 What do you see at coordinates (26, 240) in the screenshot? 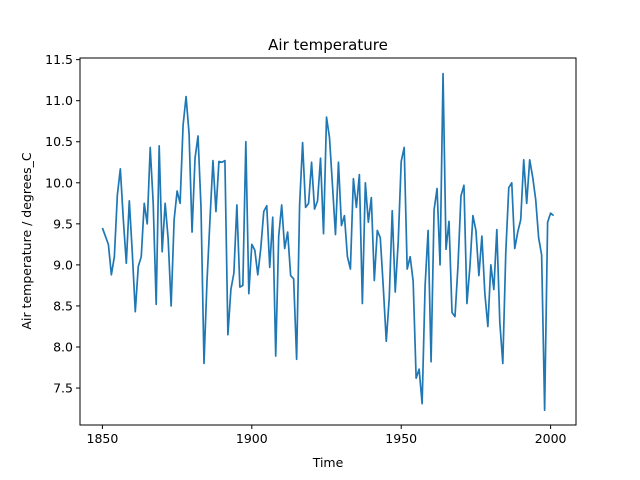
I see `y-axis-label: Air temperature / degrees_C` at bounding box center [26, 240].